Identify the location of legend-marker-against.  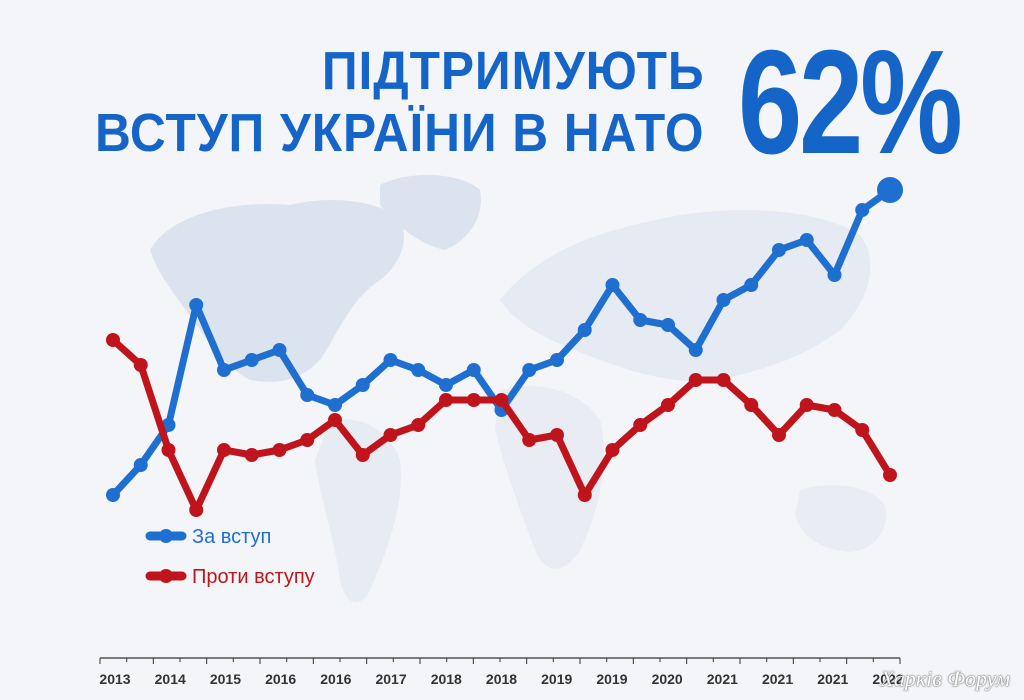
(166, 576).